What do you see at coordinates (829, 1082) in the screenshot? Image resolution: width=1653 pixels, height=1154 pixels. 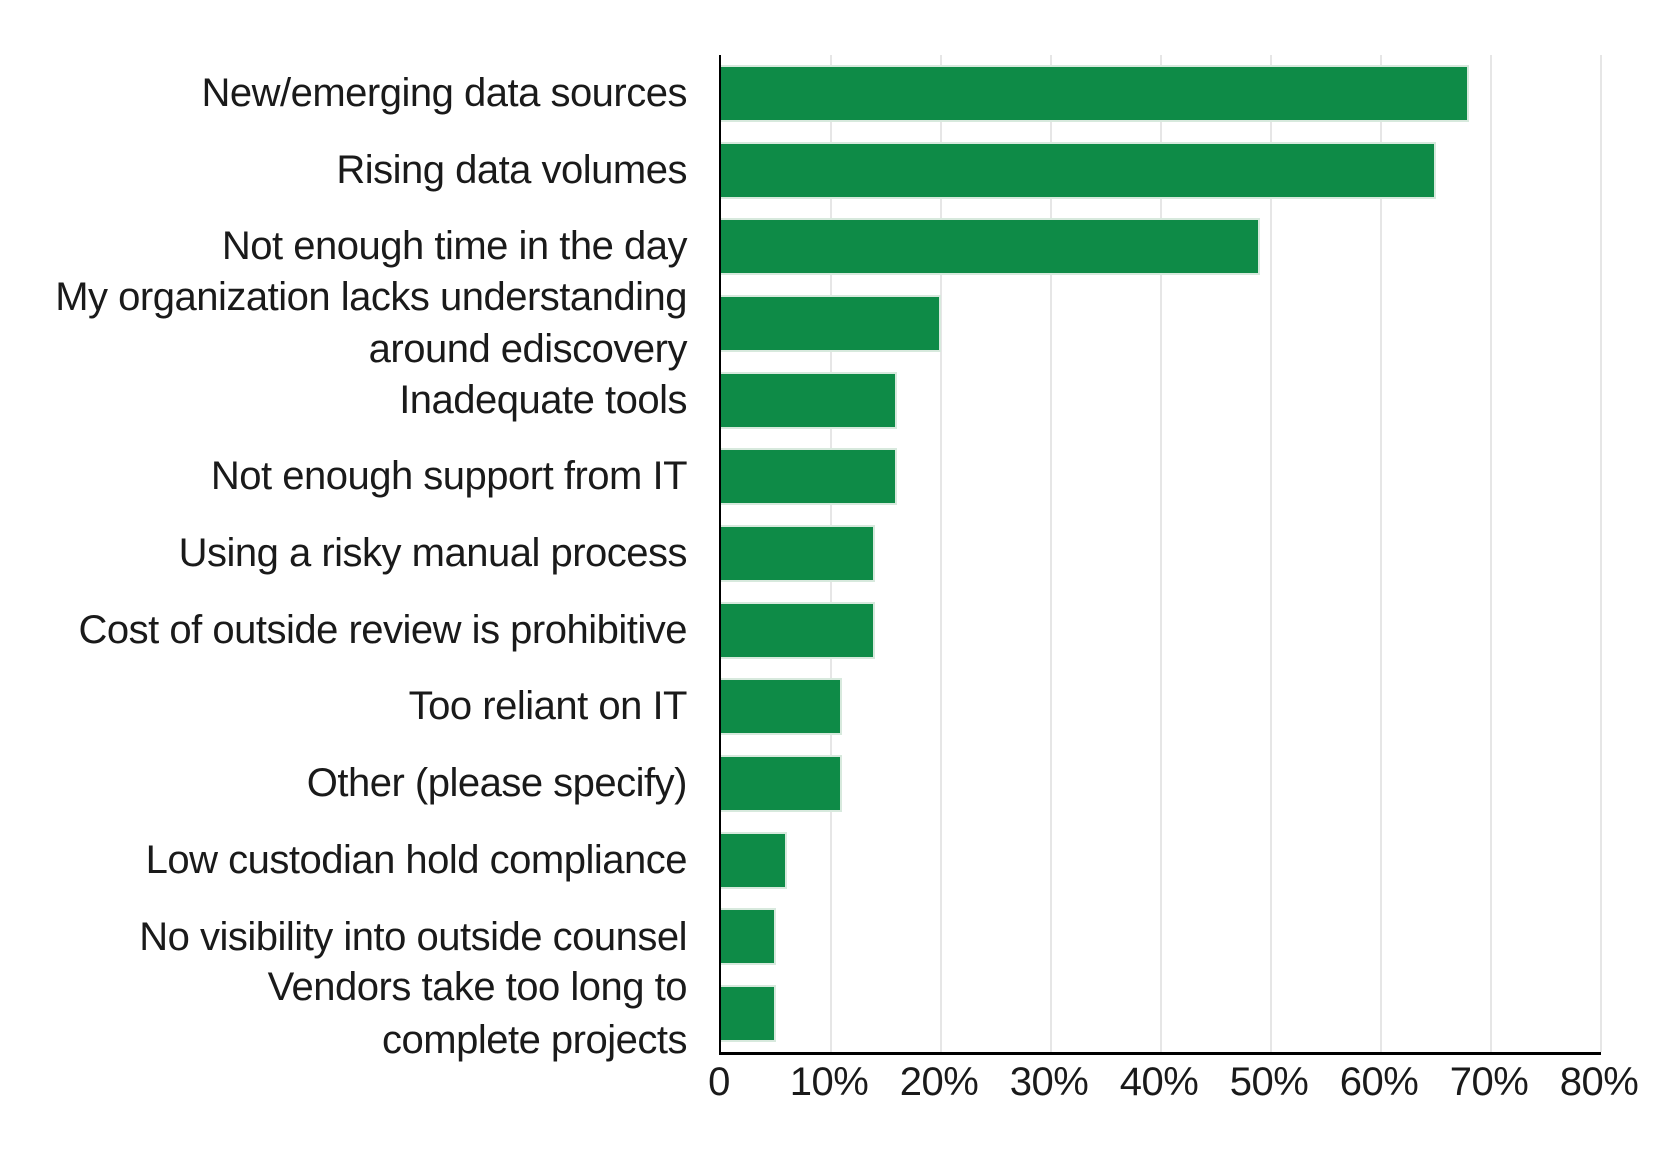 I see `x-tick-label: 10%` at bounding box center [829, 1082].